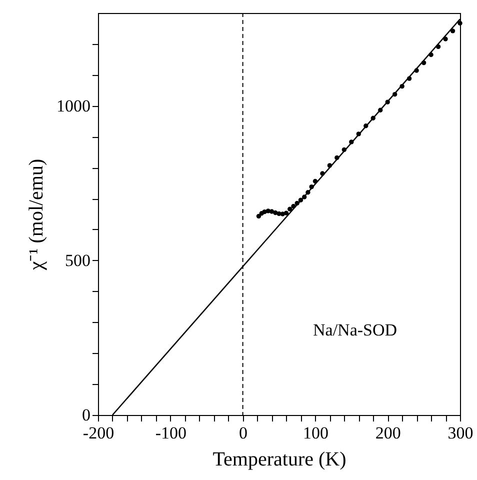  I want to click on x-tick-label: 0, so click(243, 433).